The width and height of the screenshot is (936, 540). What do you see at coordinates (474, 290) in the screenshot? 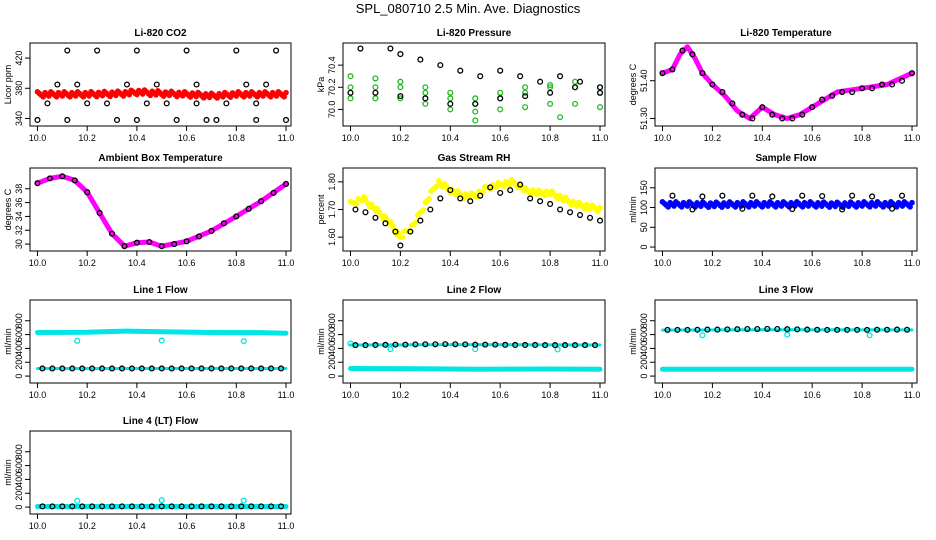
I see `chart-title: Line 2 Flow` at bounding box center [474, 290].